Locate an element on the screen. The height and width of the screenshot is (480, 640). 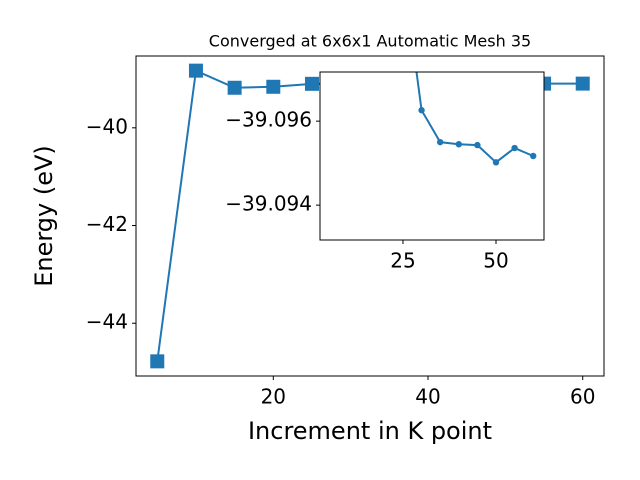
y-tick-label: −40 is located at coordinates (107, 126).